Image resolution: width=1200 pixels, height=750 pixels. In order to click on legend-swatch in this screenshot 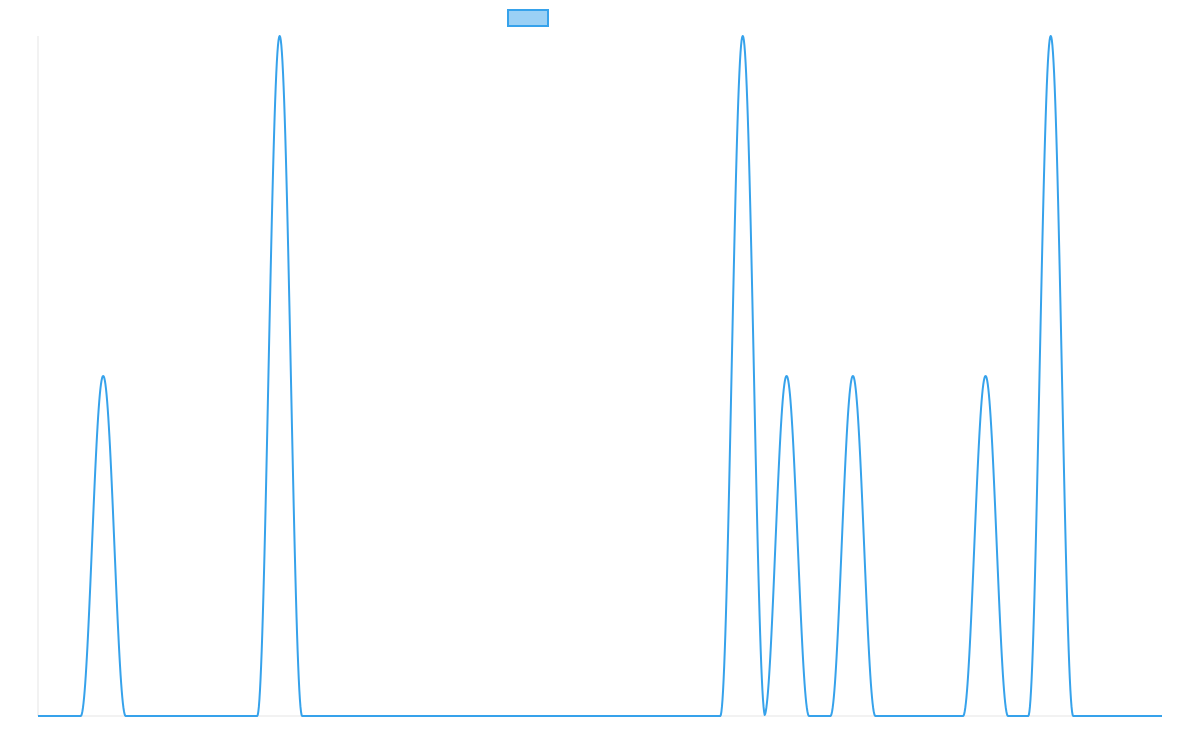, I will do `click(528, 18)`.